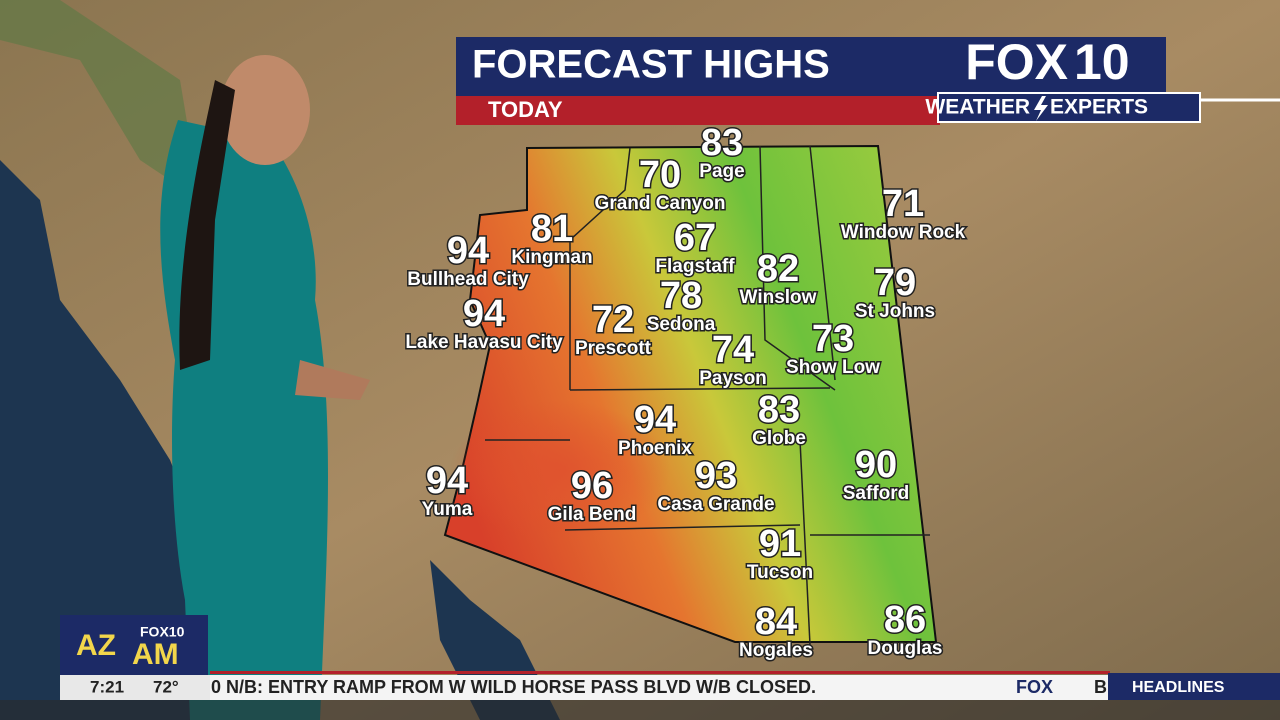  What do you see at coordinates (560, 470) in the screenshot?
I see `heat-zone` at bounding box center [560, 470].